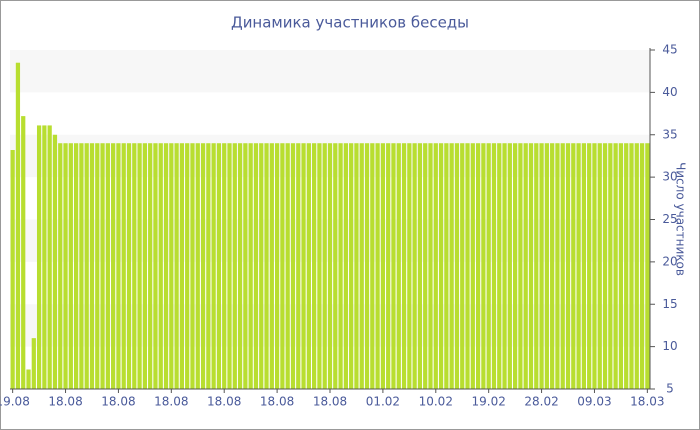 Image resolution: width=700 pixels, height=430 pixels. I want to click on x-tick-label: 10.02, so click(436, 402).